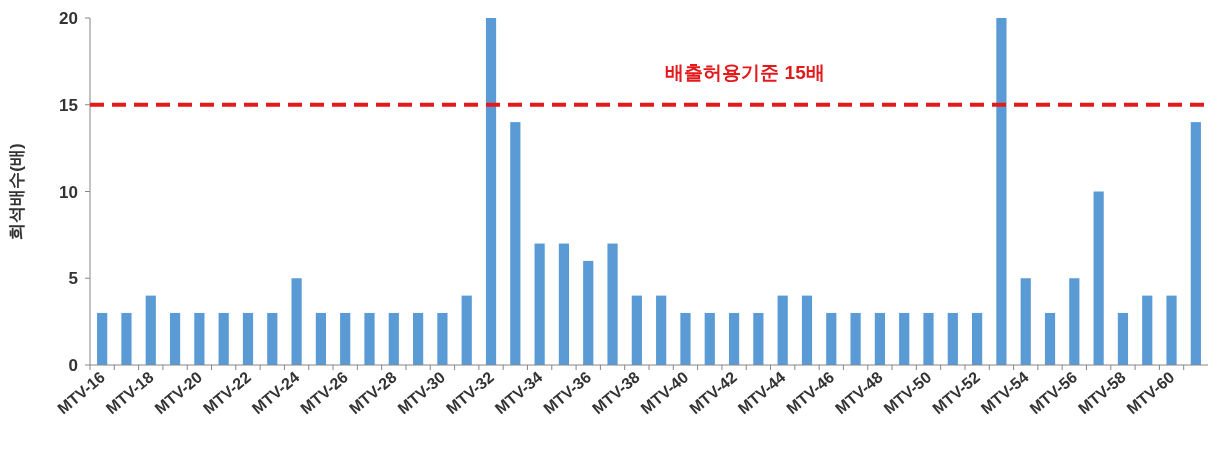 The width and height of the screenshot is (1211, 462). Describe the element at coordinates (73, 279) in the screenshot. I see `y-tick-label: 5` at that location.